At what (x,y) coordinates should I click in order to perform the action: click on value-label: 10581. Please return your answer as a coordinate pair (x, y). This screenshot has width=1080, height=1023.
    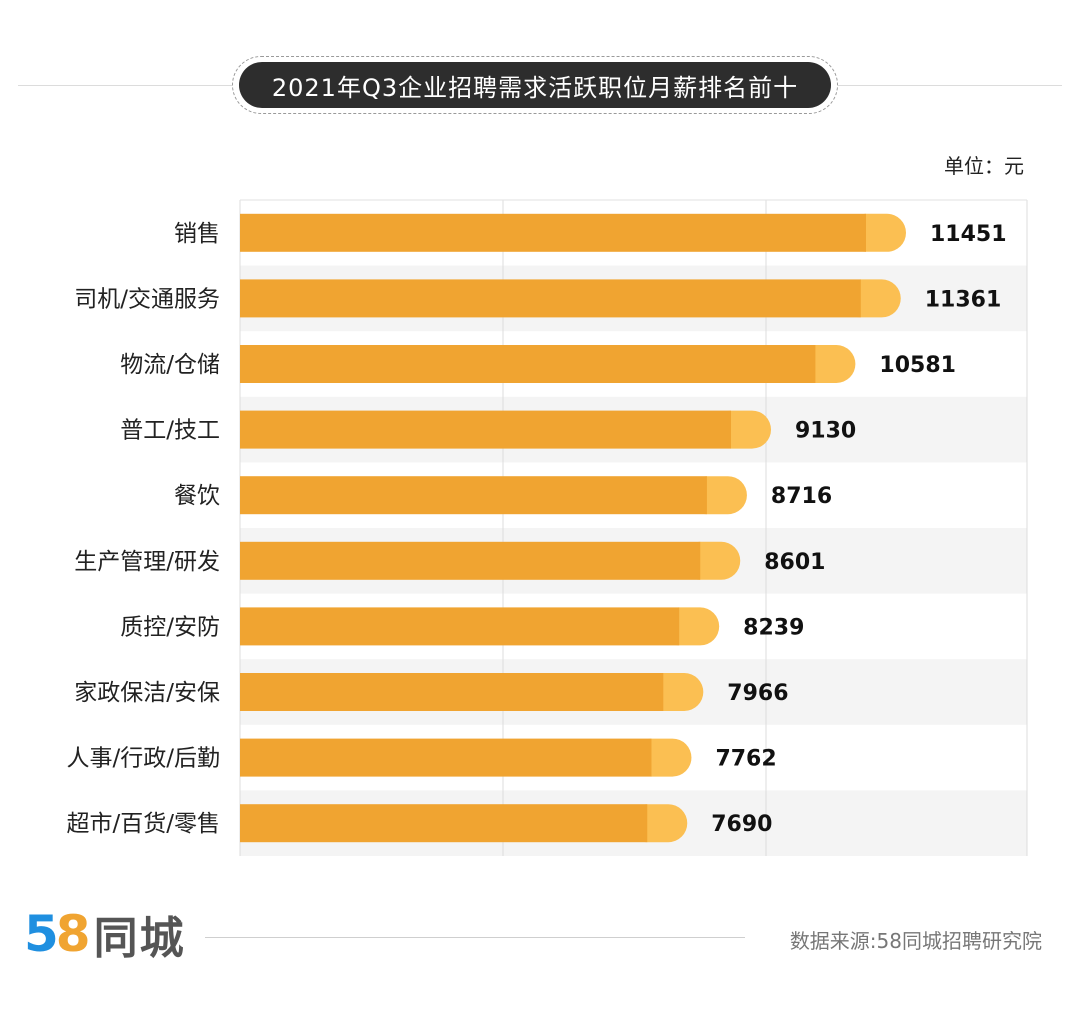
    Looking at the image, I should click on (917, 365).